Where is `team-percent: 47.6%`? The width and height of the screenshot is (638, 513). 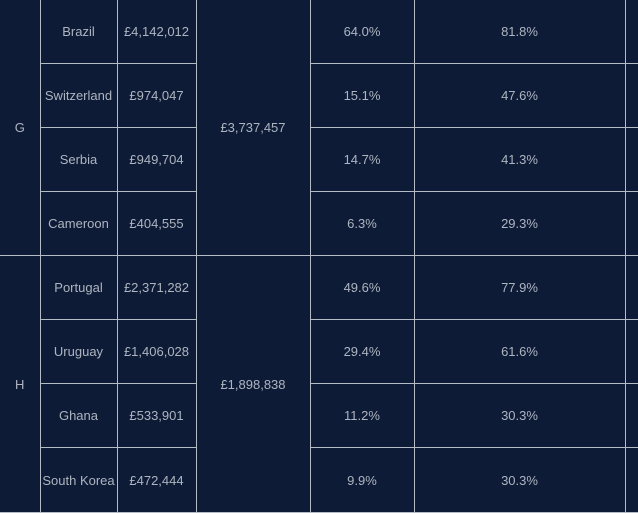 team-percent: 47.6% is located at coordinates (519, 95).